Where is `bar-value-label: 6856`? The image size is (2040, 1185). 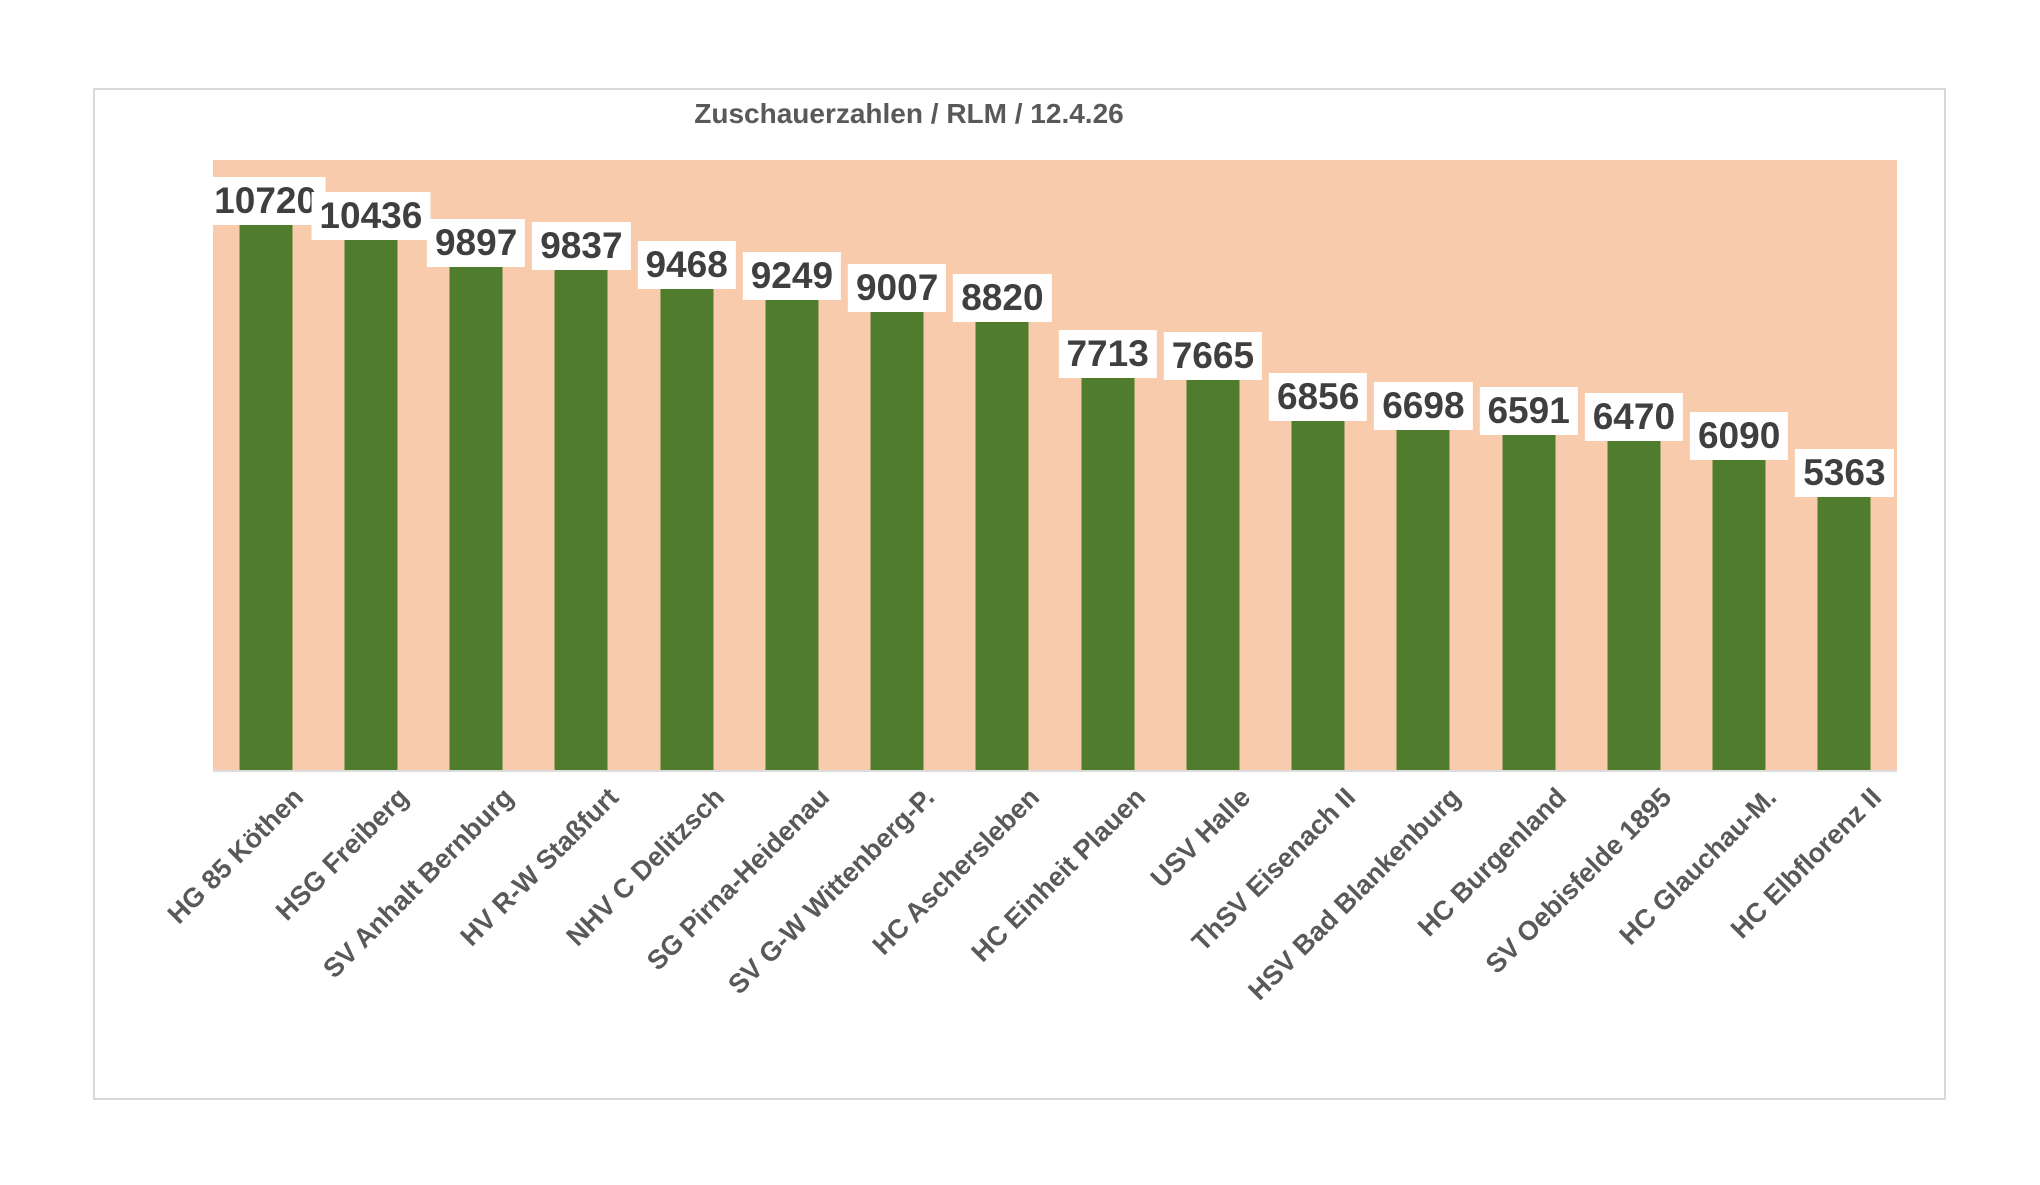
bar-value-label: 6856 is located at coordinates (1318, 396).